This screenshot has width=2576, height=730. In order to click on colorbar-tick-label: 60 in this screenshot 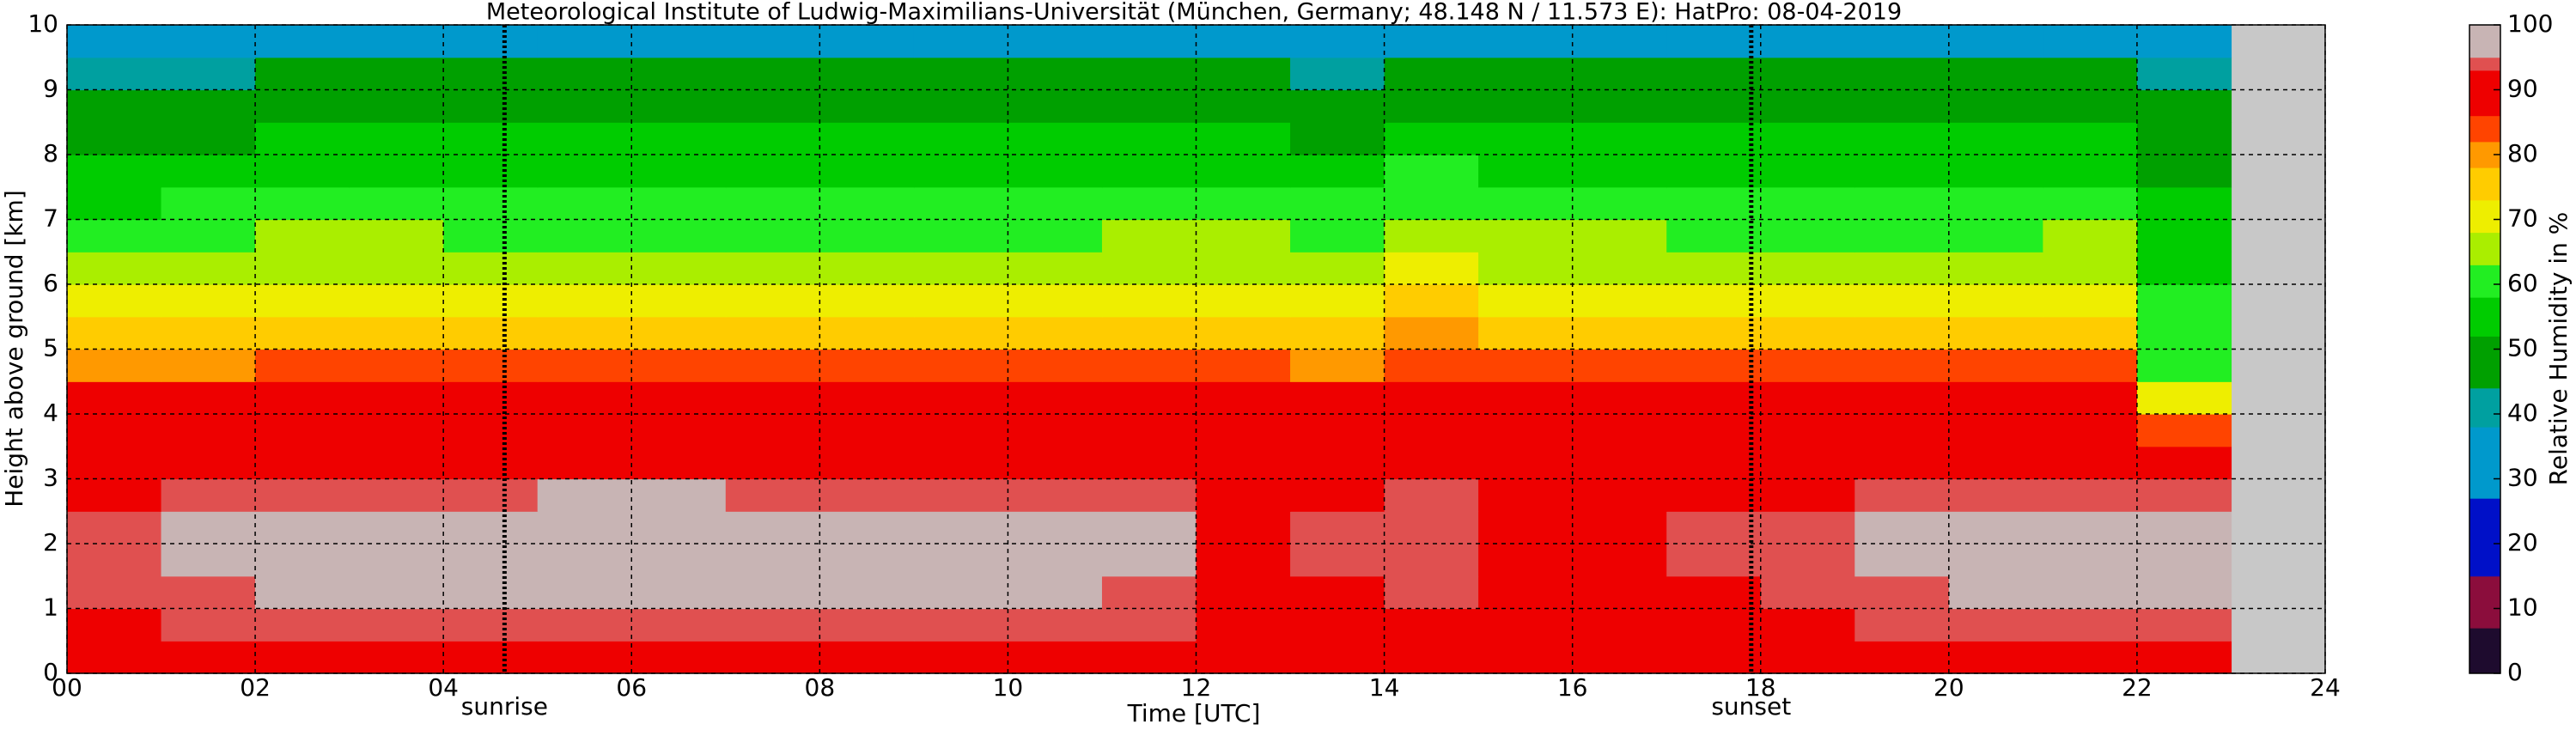, I will do `click(2522, 283)`.